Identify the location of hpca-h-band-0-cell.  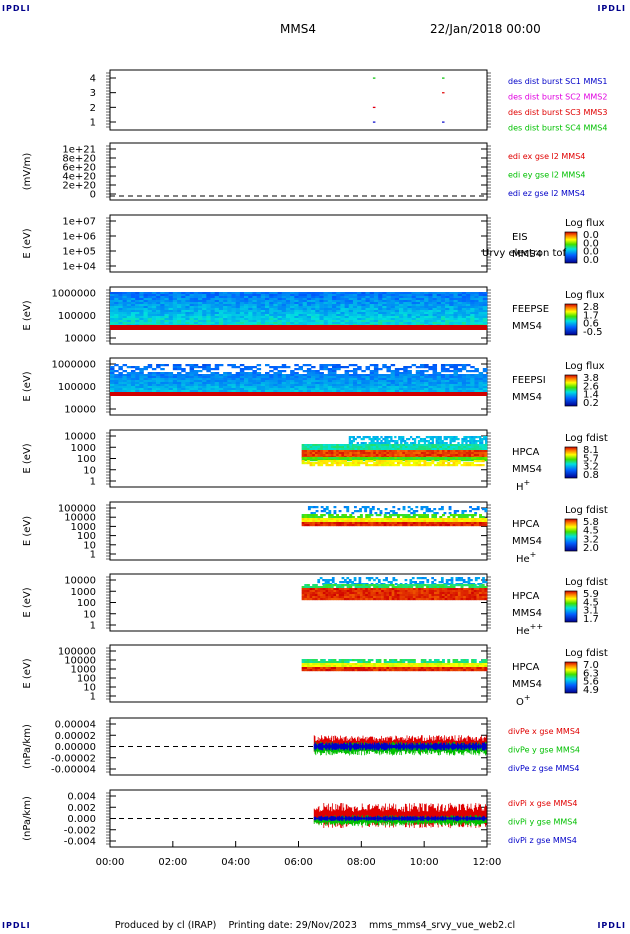
(472, 443).